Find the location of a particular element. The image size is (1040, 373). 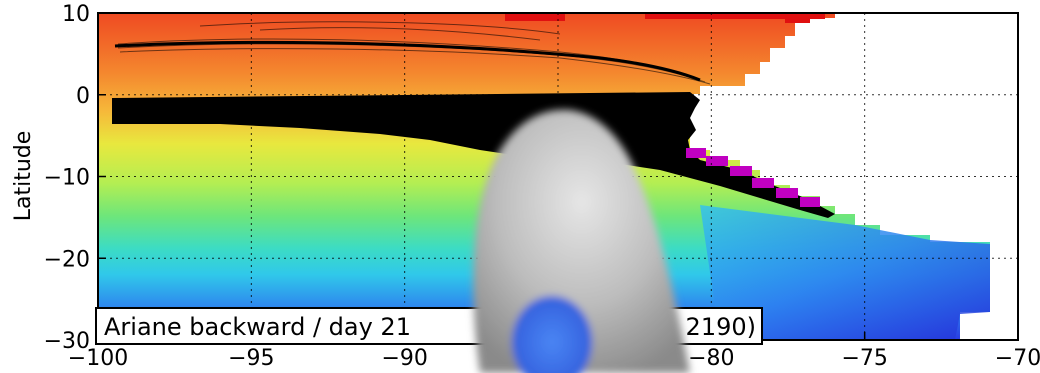

x-tick-label: −70 is located at coordinates (1017, 358).